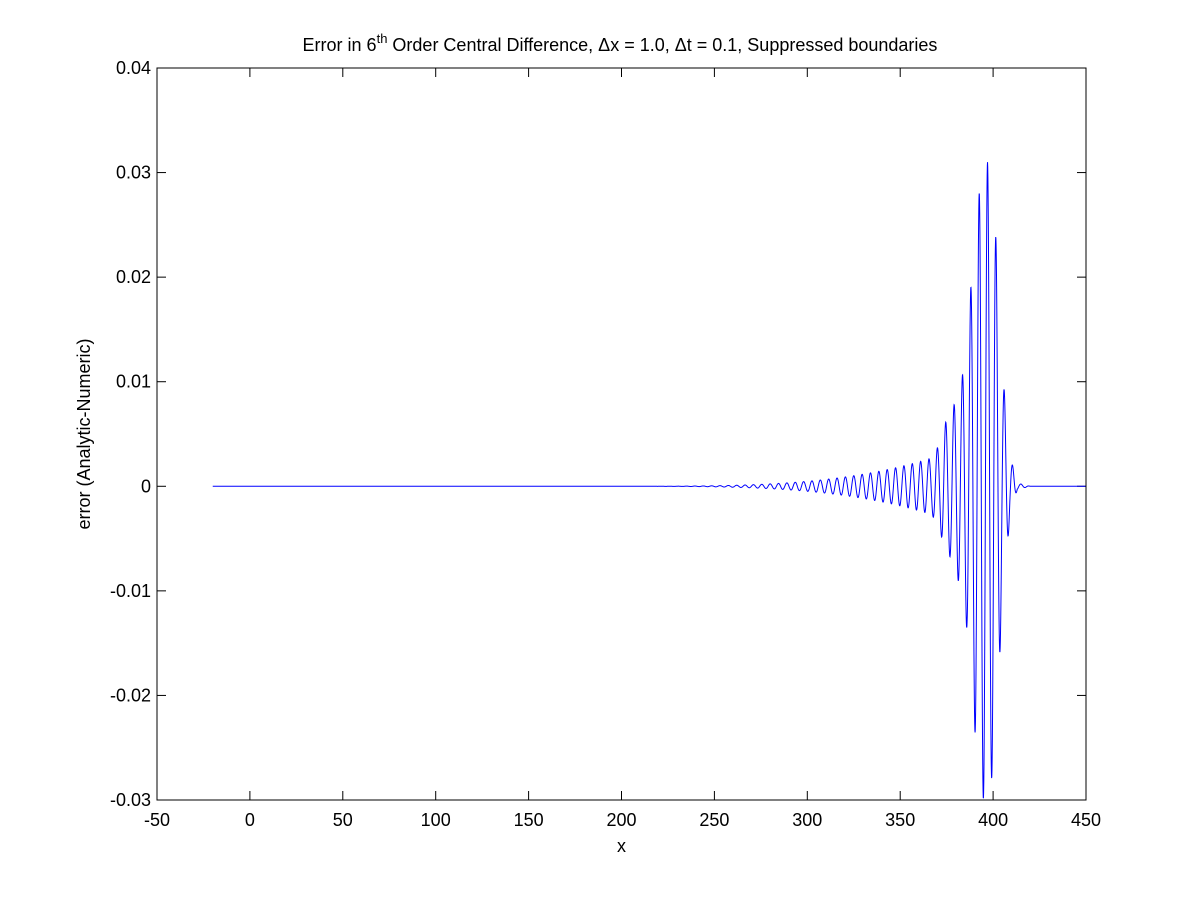  Describe the element at coordinates (382, 38) in the screenshot. I see `title-superscript: th` at that location.